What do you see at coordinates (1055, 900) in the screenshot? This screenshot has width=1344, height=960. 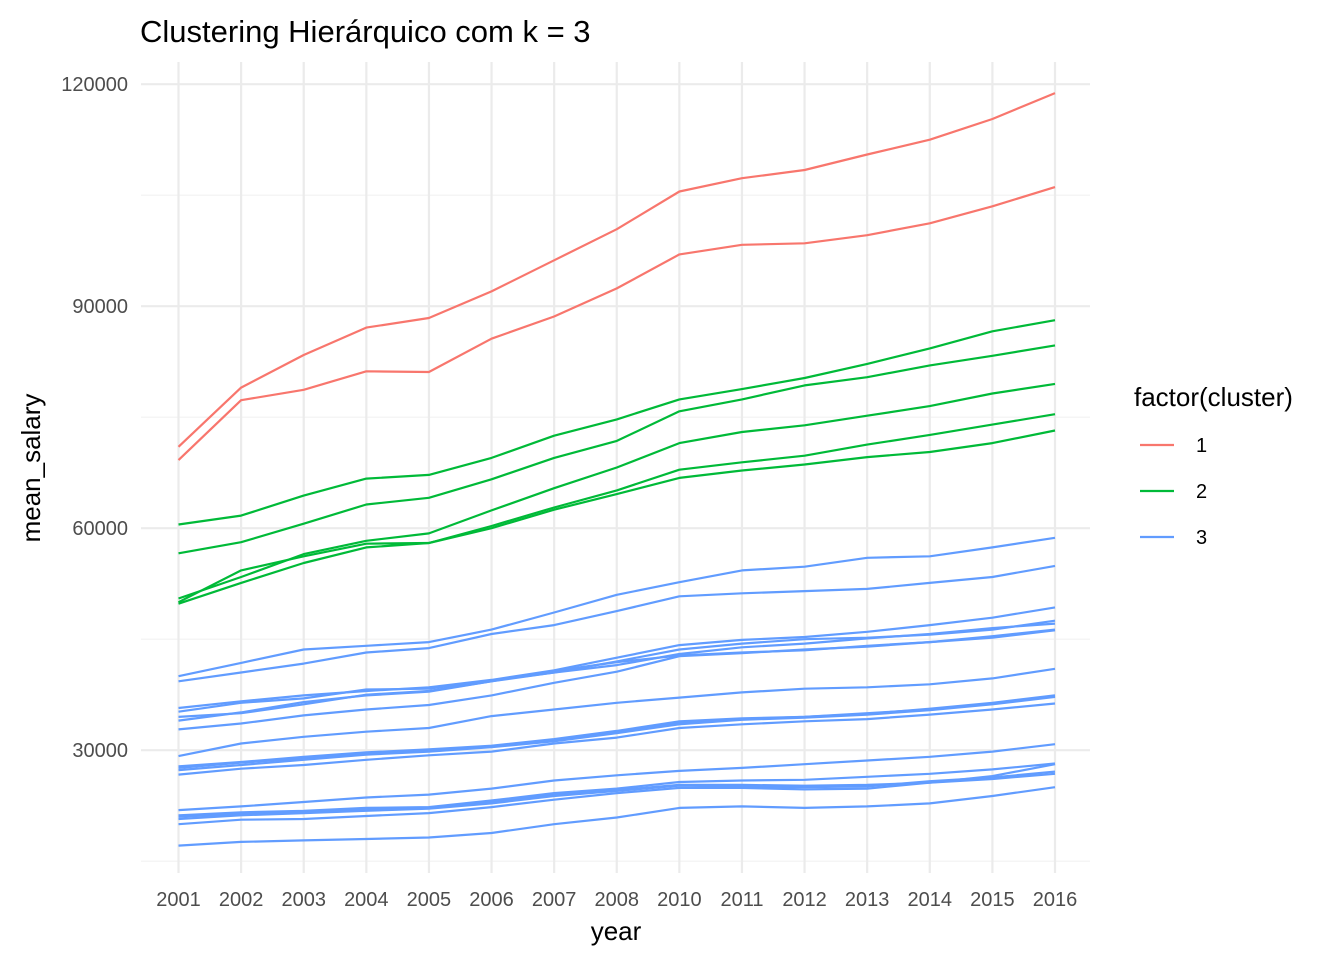 I see `x-tick-label: 2016` at bounding box center [1055, 900].